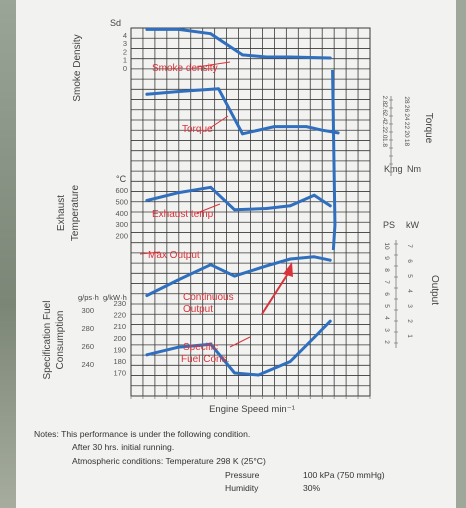 This screenshot has width=466, height=508. What do you see at coordinates (77, 67) in the screenshot?
I see `smoke-axis-label: Smoke Density` at bounding box center [77, 67].